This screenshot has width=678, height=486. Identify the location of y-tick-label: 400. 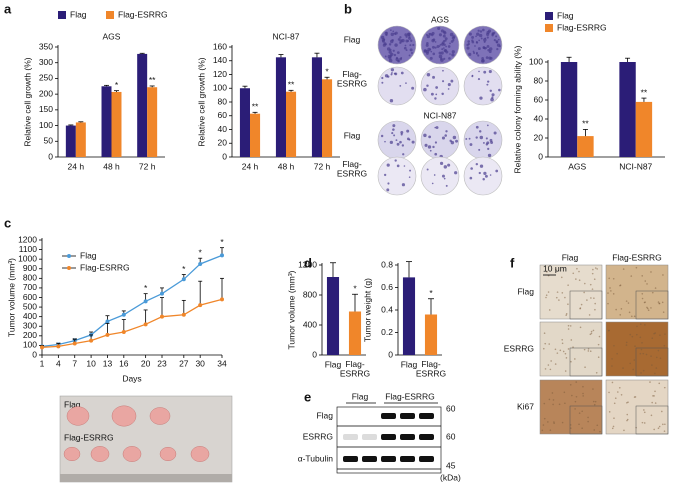
(30, 316).